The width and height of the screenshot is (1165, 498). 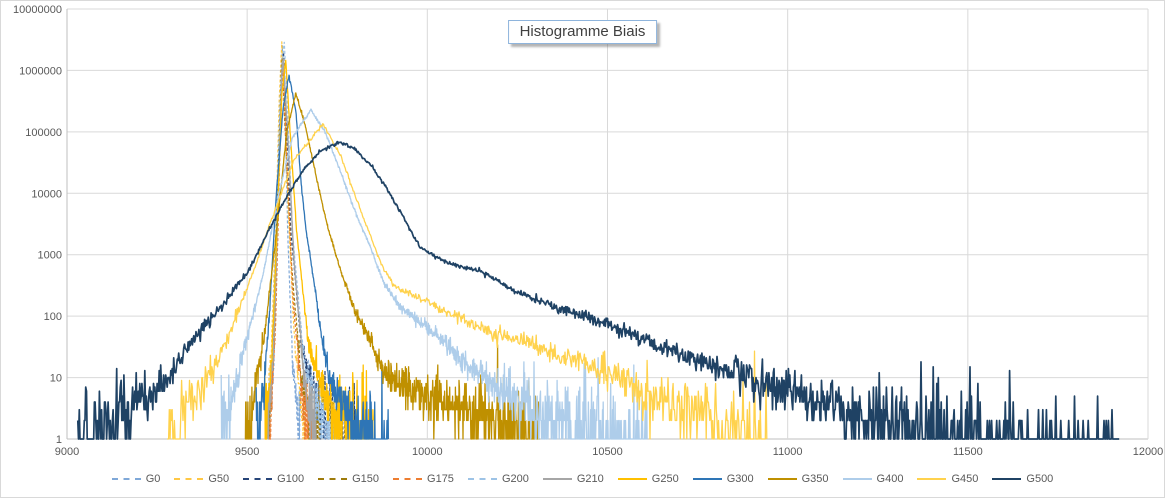 What do you see at coordinates (1007, 479) in the screenshot?
I see `legend-line-sample-G500` at bounding box center [1007, 479].